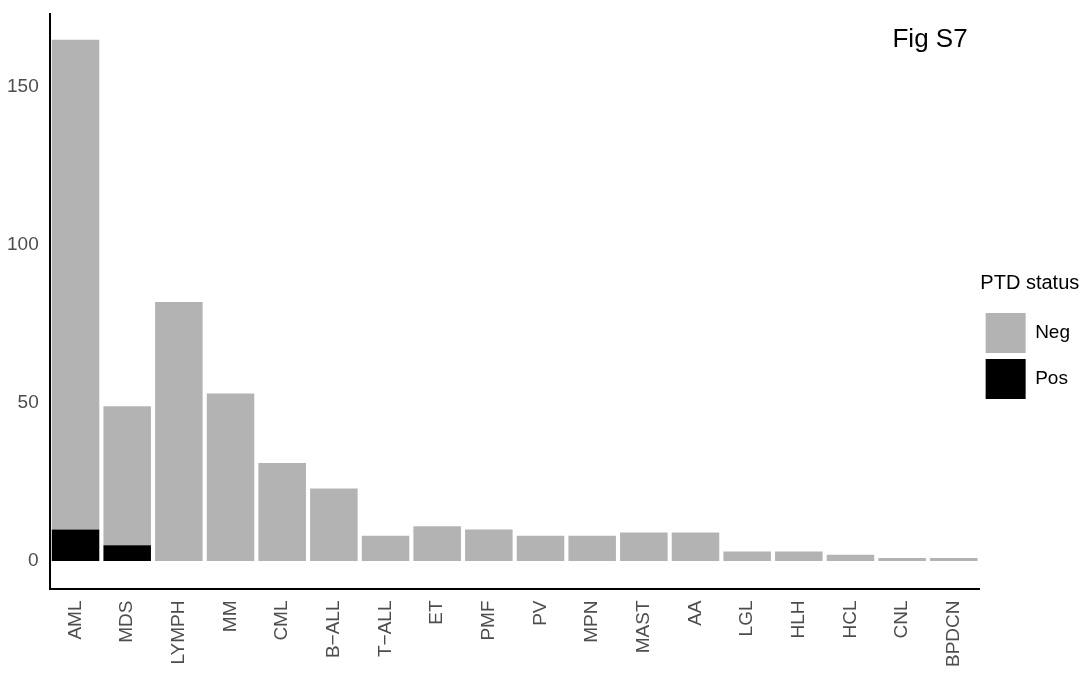 The width and height of the screenshot is (1086, 674). I want to click on x-tick-label: PMF, so click(488, 620).